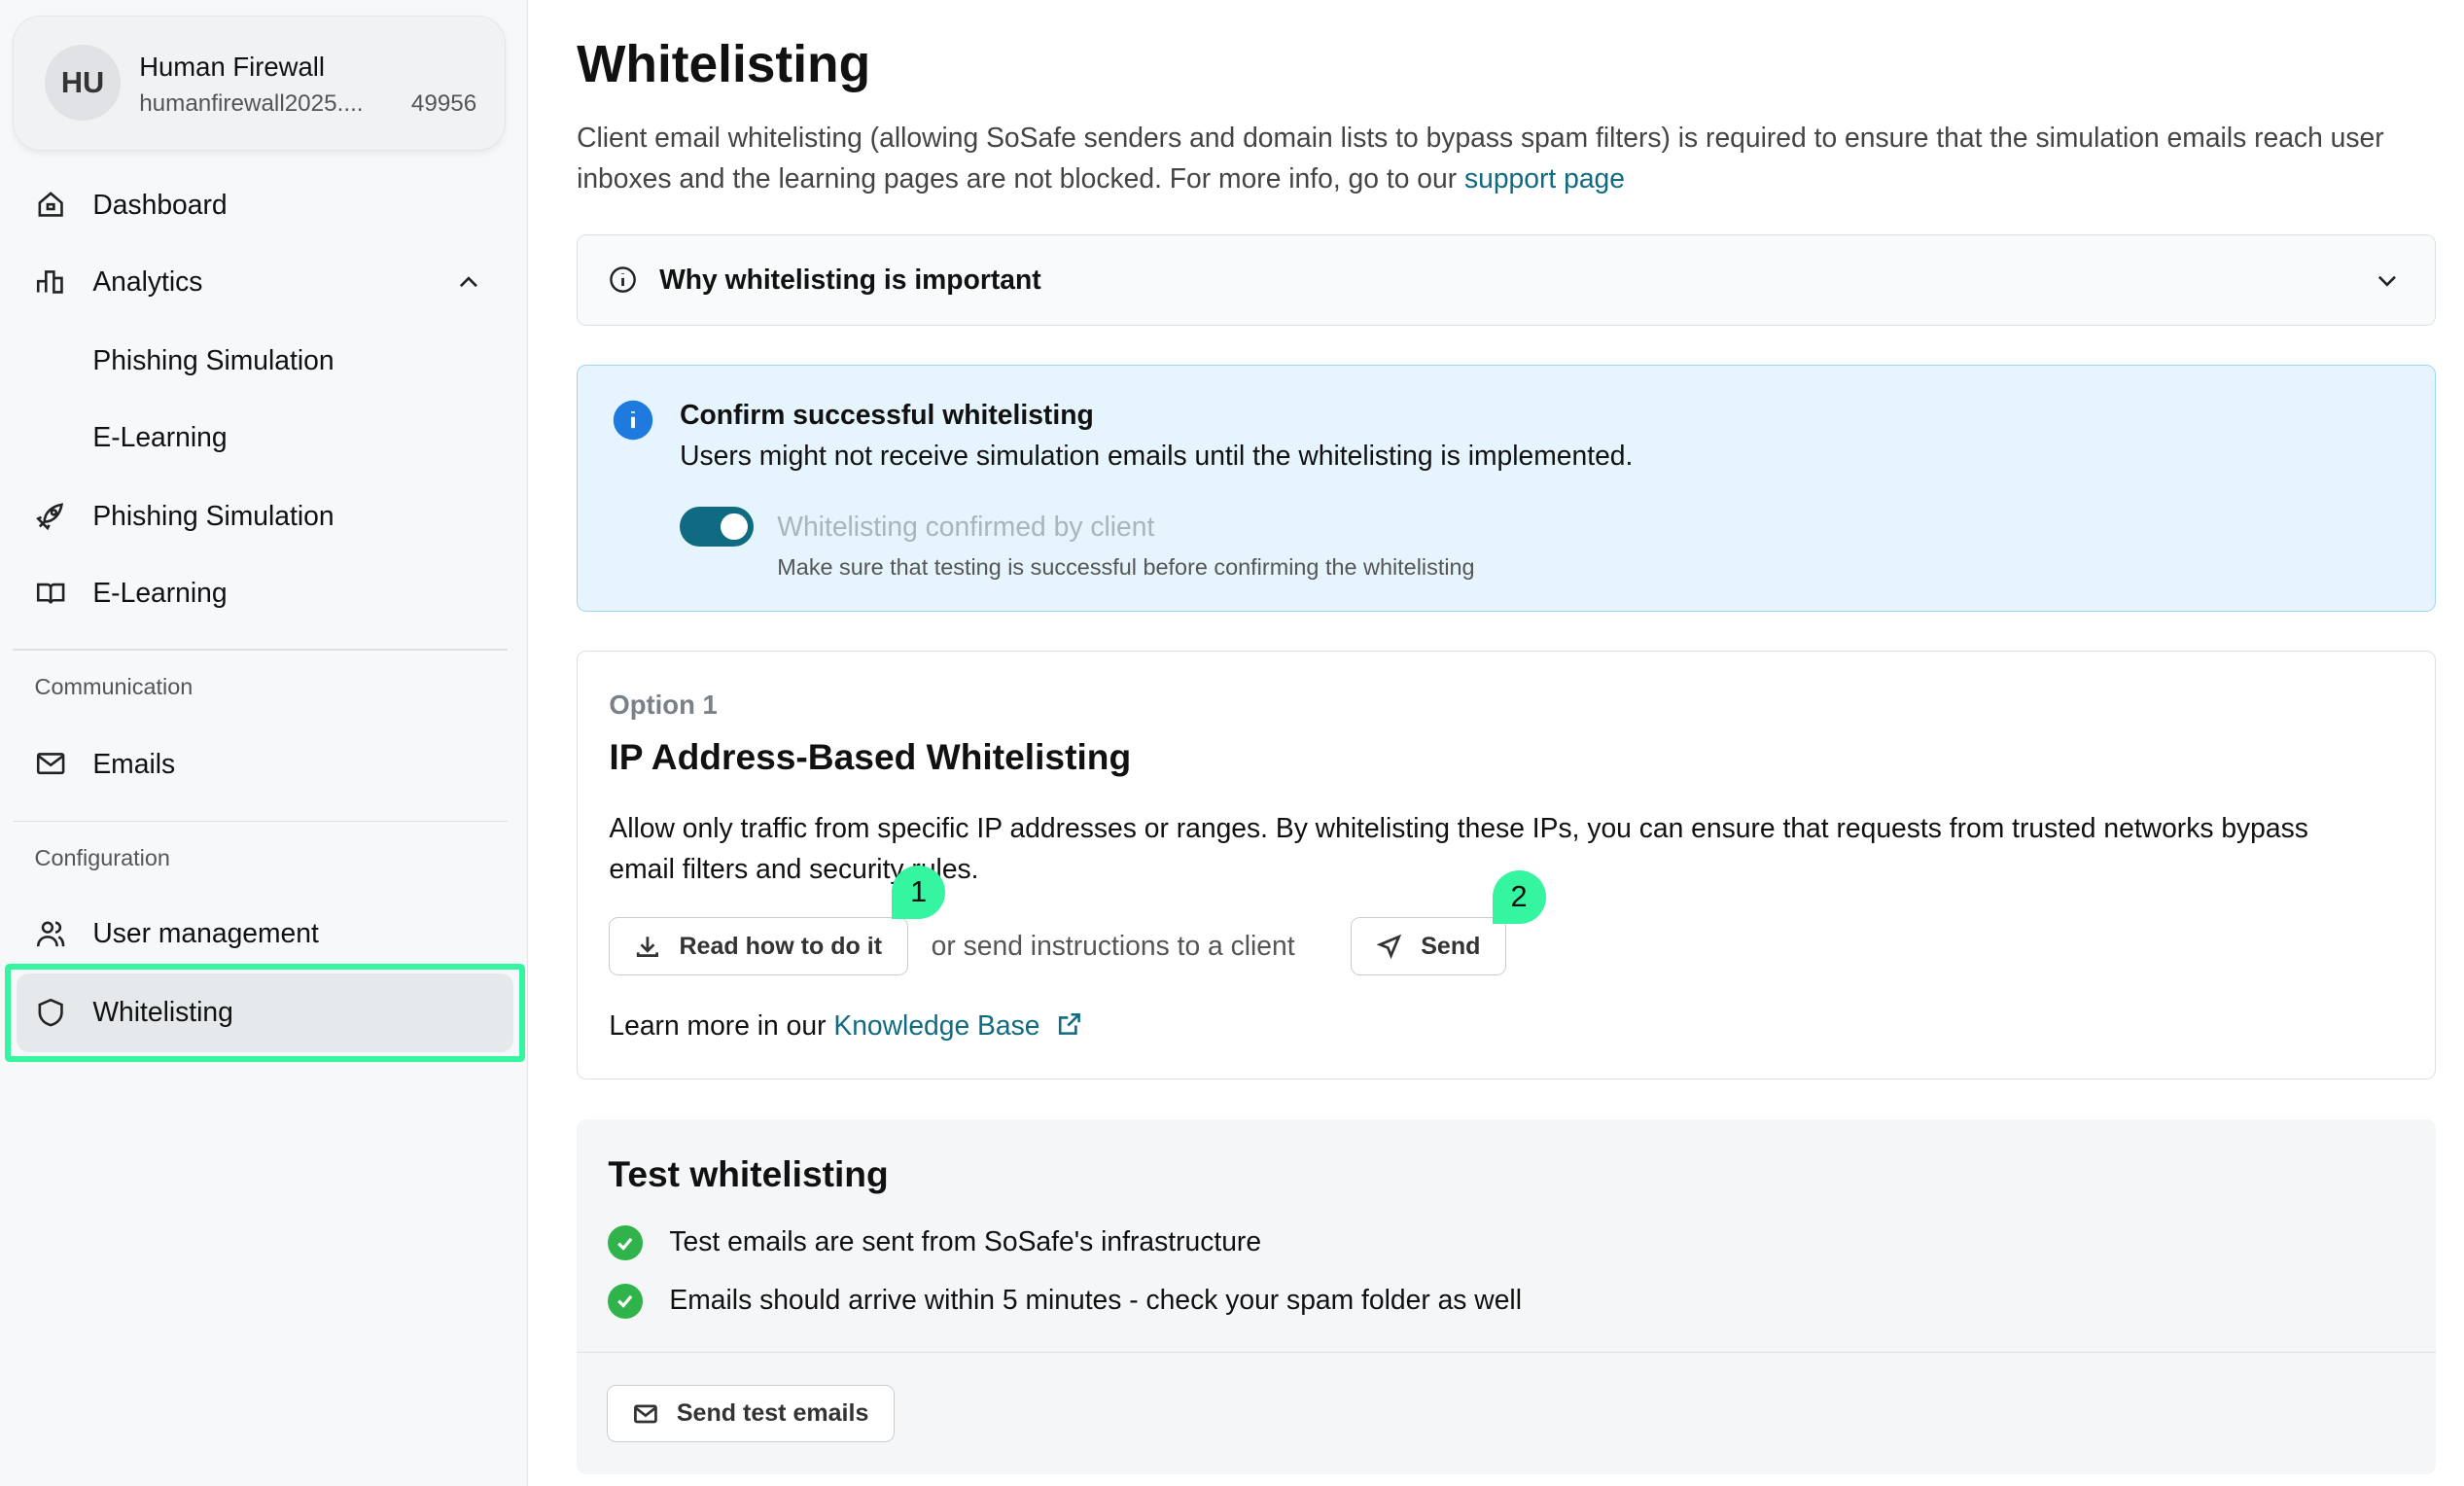 This screenshot has width=2464, height=1486. Describe the element at coordinates (721, 1025) in the screenshot. I see `learn-more-text: Learn more in our` at that location.